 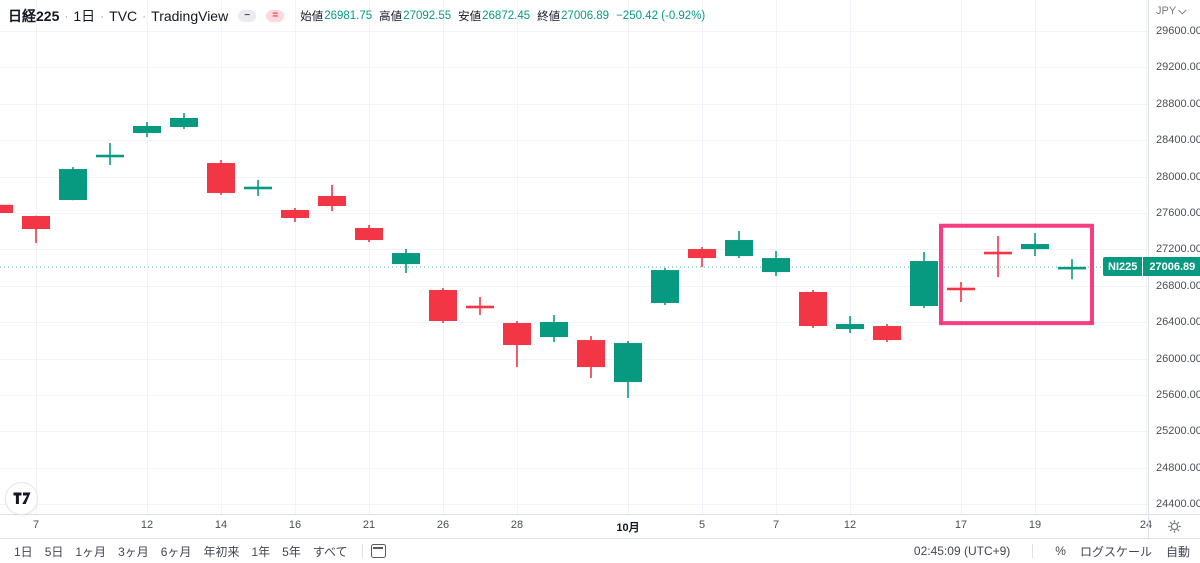 I want to click on price-tick-label: 27600.00, so click(x=1178, y=213).